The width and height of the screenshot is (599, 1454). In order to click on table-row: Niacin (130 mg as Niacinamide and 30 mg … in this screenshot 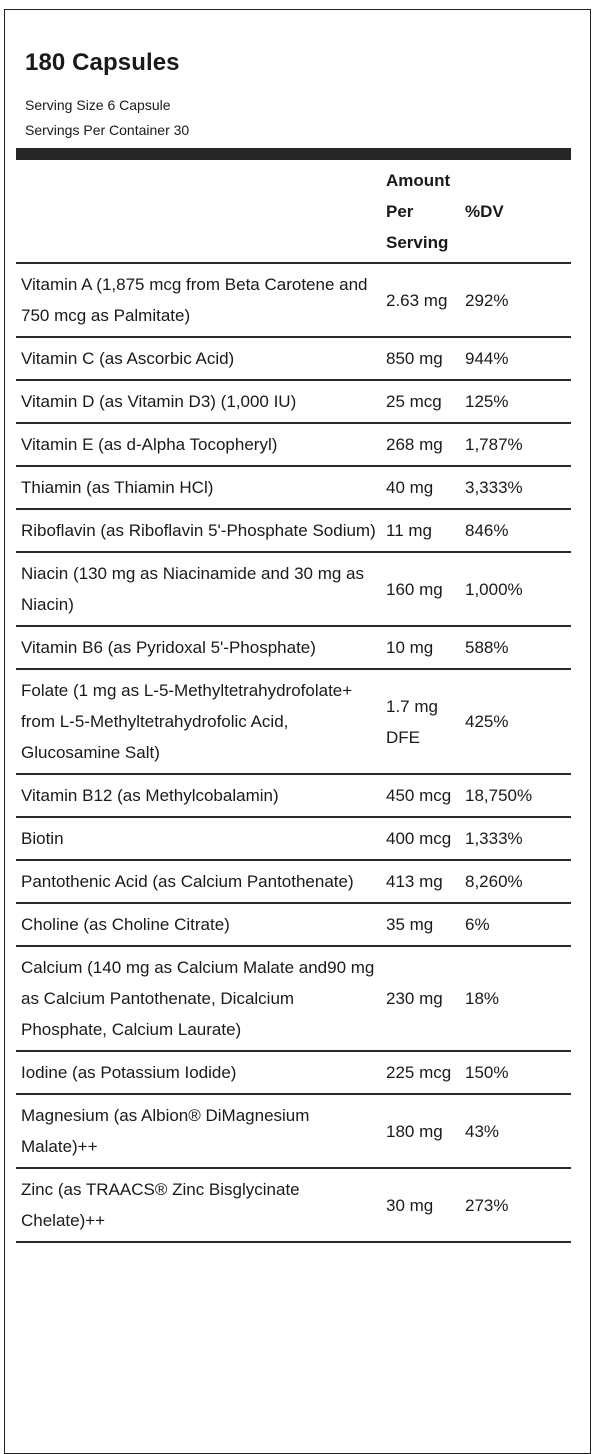, I will do `click(293, 589)`.